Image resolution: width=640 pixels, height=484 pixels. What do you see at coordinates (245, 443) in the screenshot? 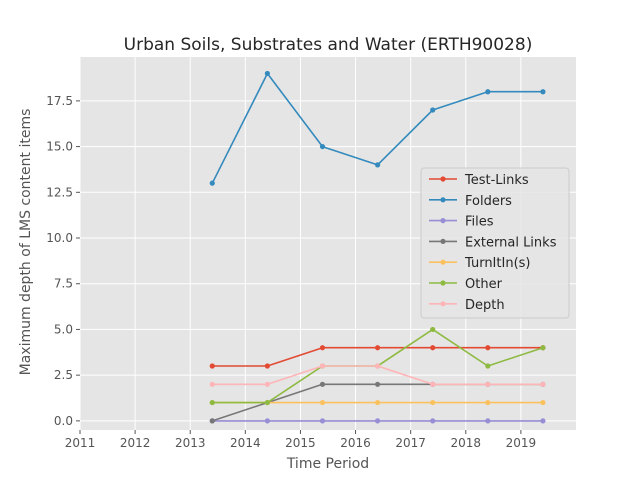
I see `x-tick-label: 2014` at bounding box center [245, 443].